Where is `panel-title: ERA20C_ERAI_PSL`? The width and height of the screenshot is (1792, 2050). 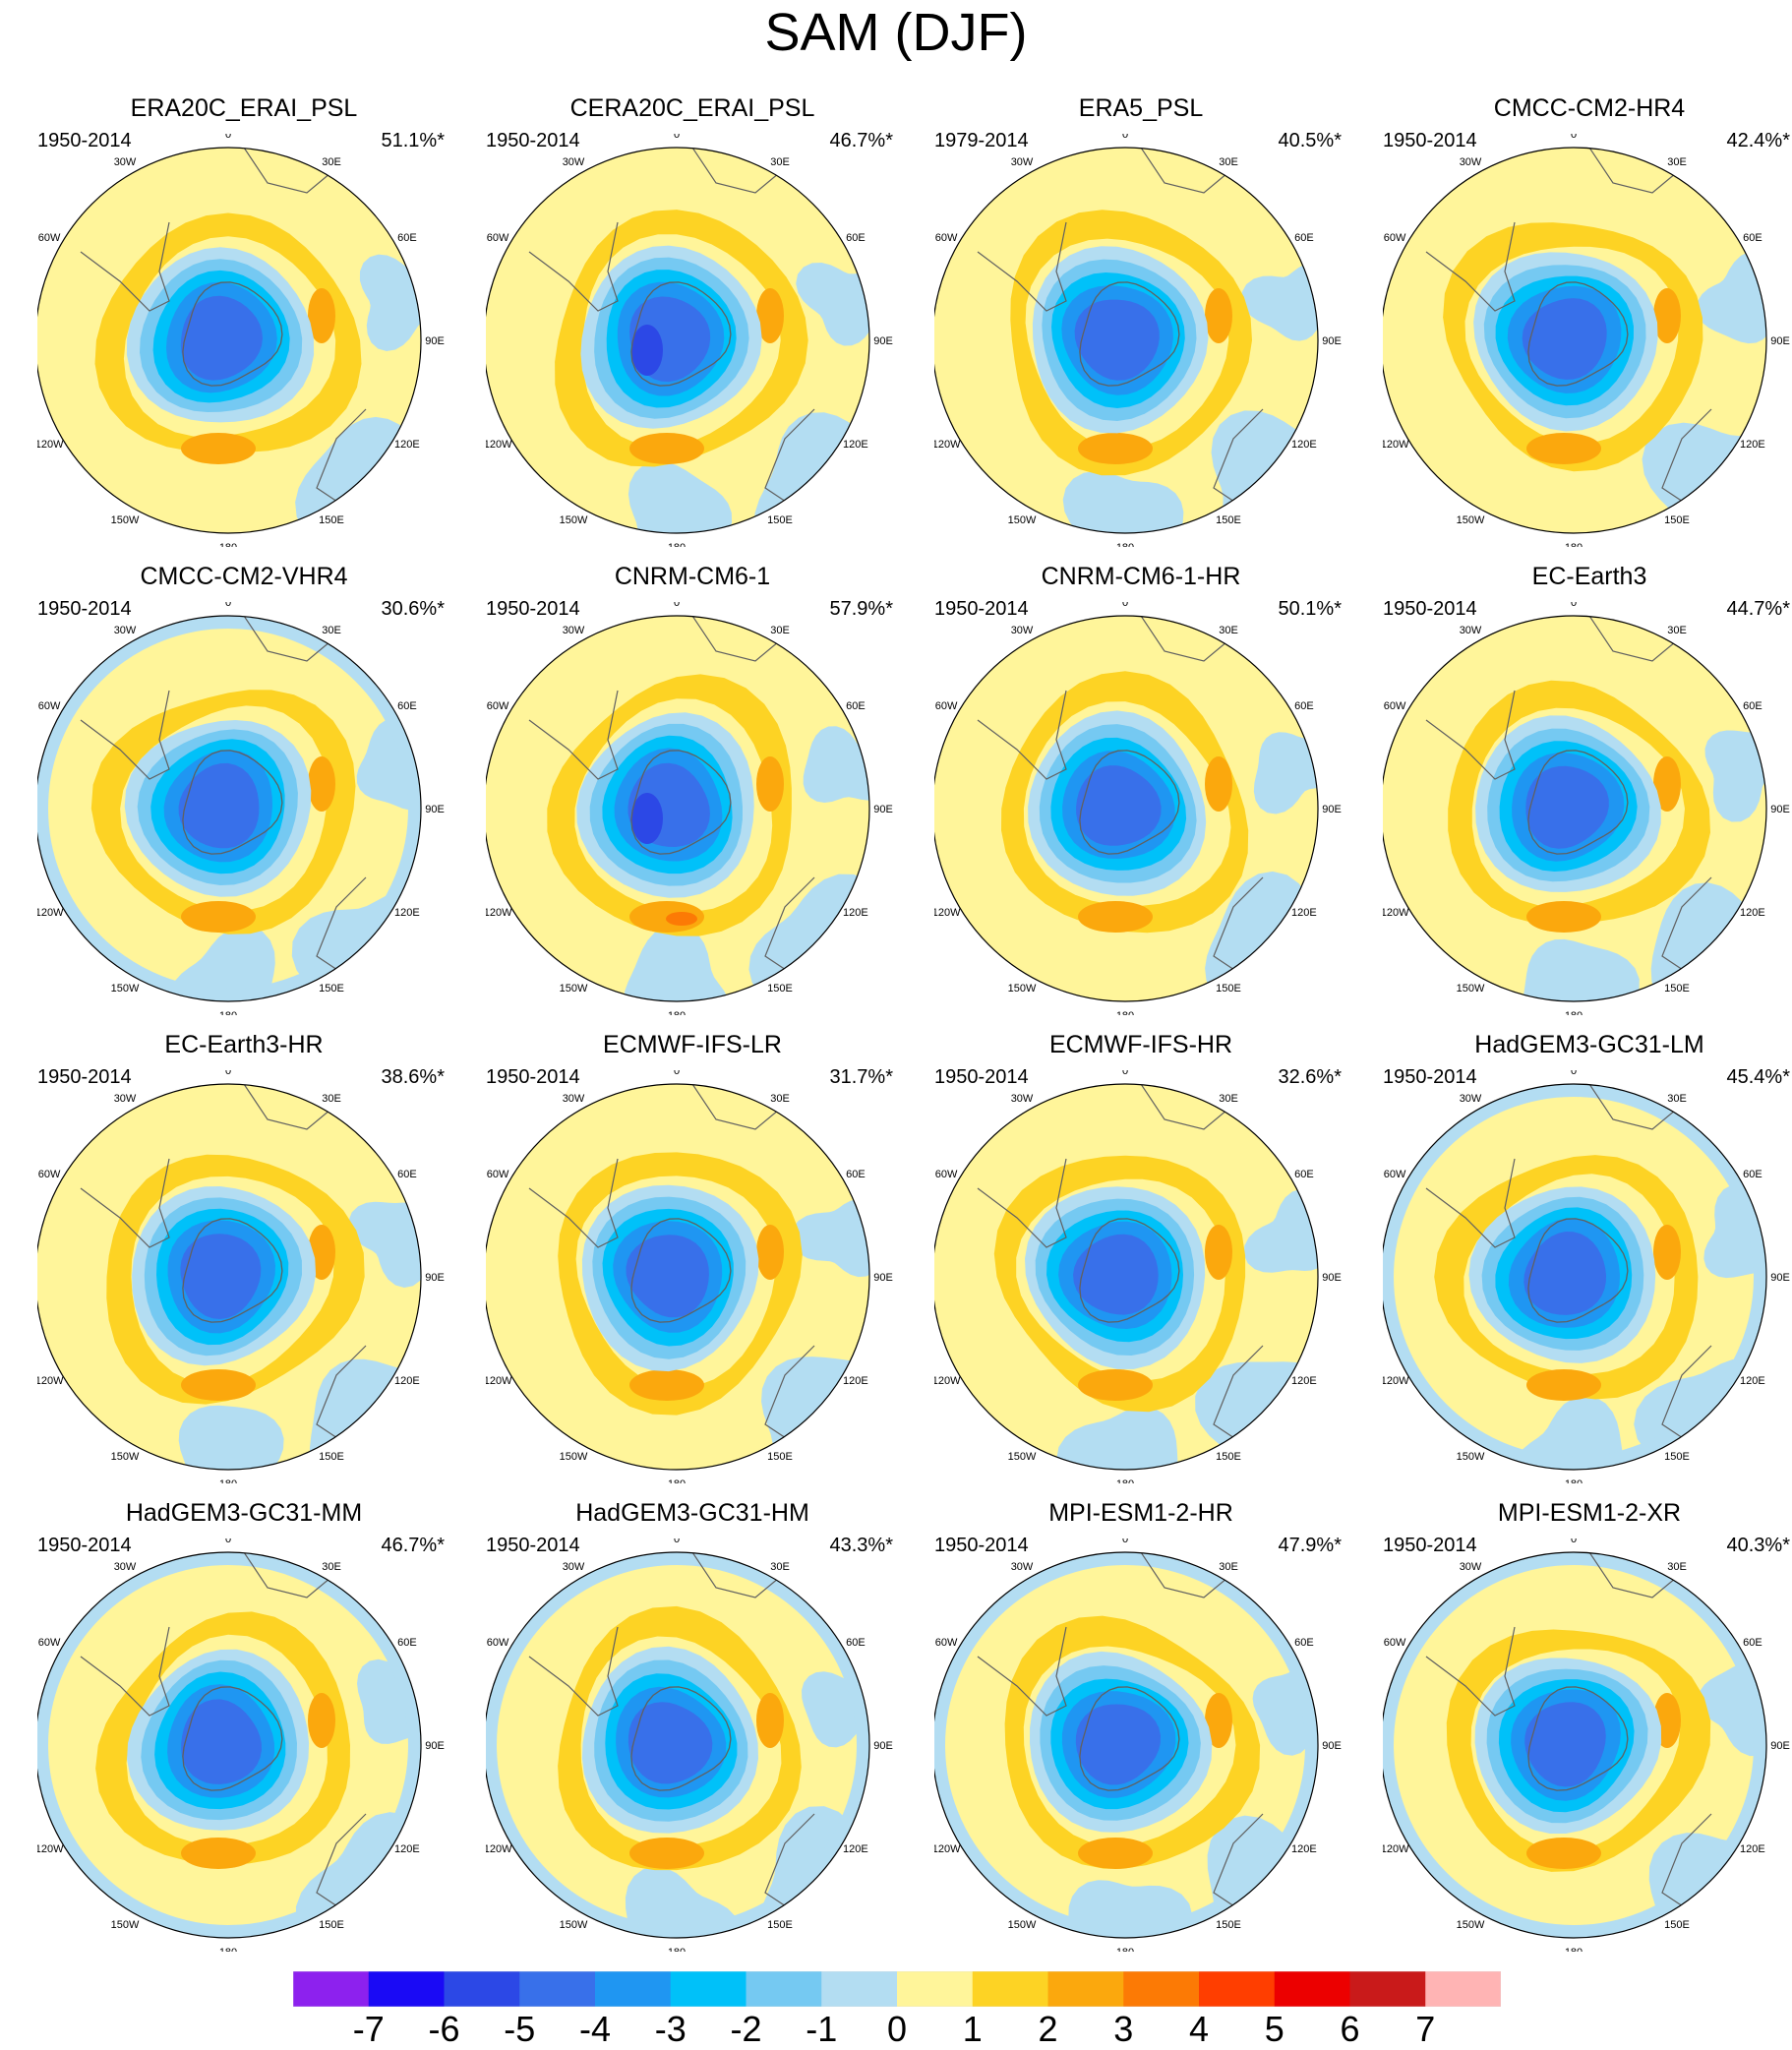 panel-title: ERA20C_ERAI_PSL is located at coordinates (243, 108).